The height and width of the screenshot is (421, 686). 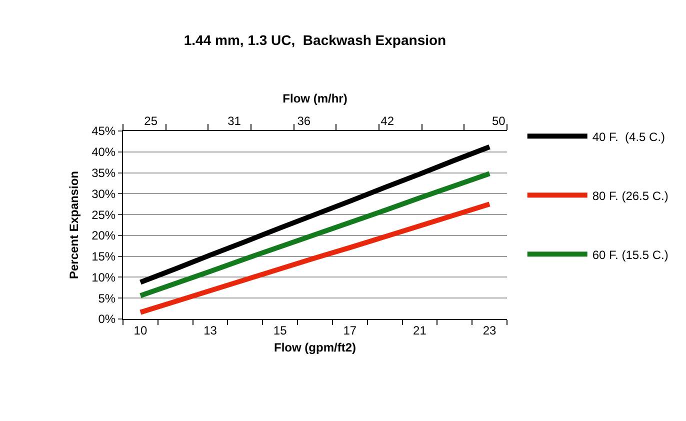 What do you see at coordinates (151, 121) in the screenshot?
I see `x2-tick-label: 25` at bounding box center [151, 121].